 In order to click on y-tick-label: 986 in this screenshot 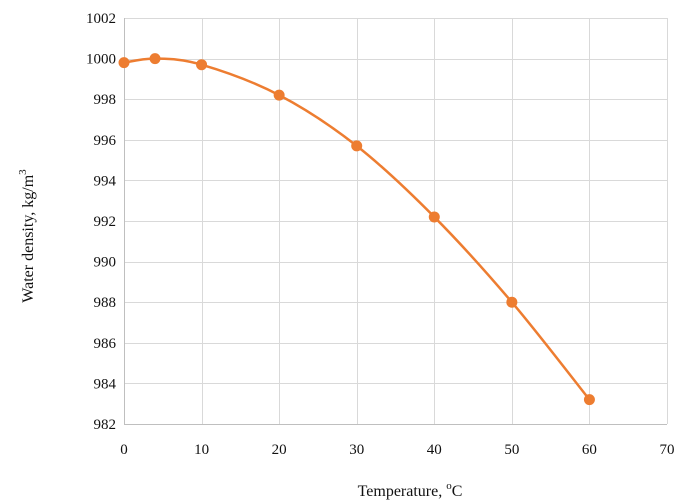, I will do `click(105, 344)`.